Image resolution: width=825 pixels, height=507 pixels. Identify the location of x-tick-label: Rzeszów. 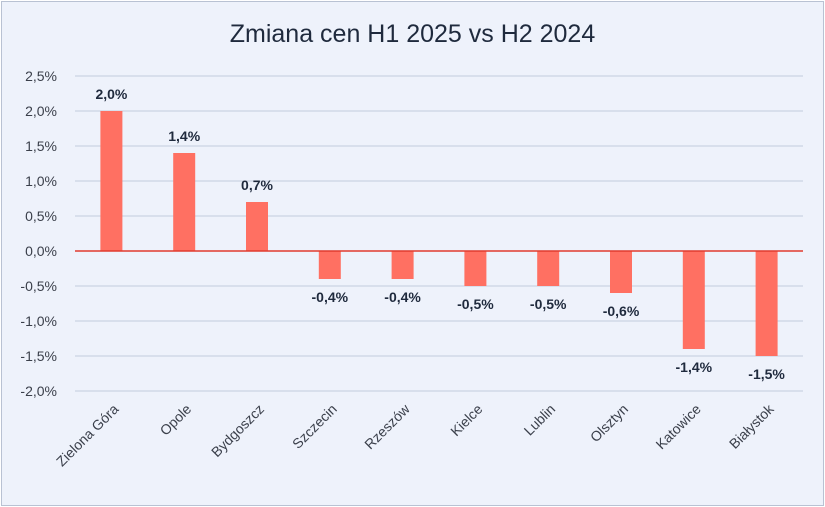
(387, 426).